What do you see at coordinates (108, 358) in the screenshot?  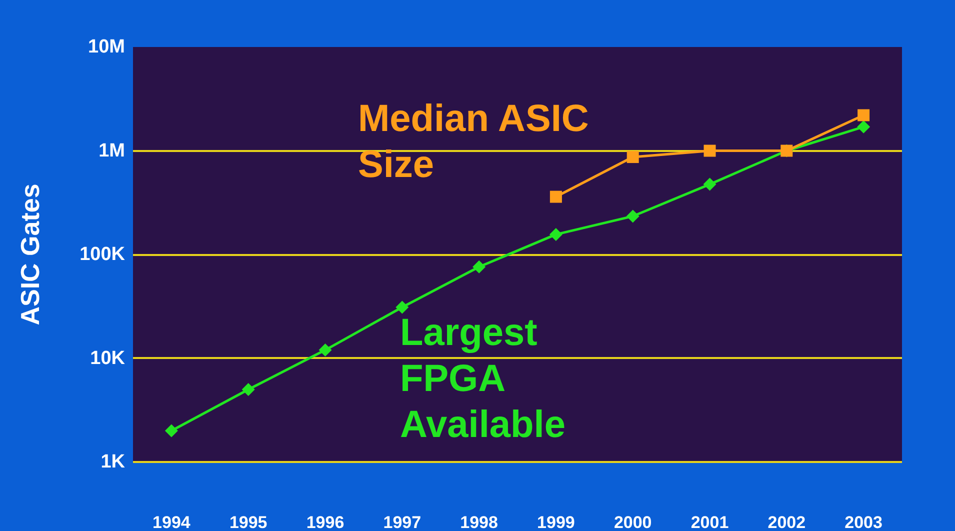 I see `y-tick-label: 10K` at bounding box center [108, 358].